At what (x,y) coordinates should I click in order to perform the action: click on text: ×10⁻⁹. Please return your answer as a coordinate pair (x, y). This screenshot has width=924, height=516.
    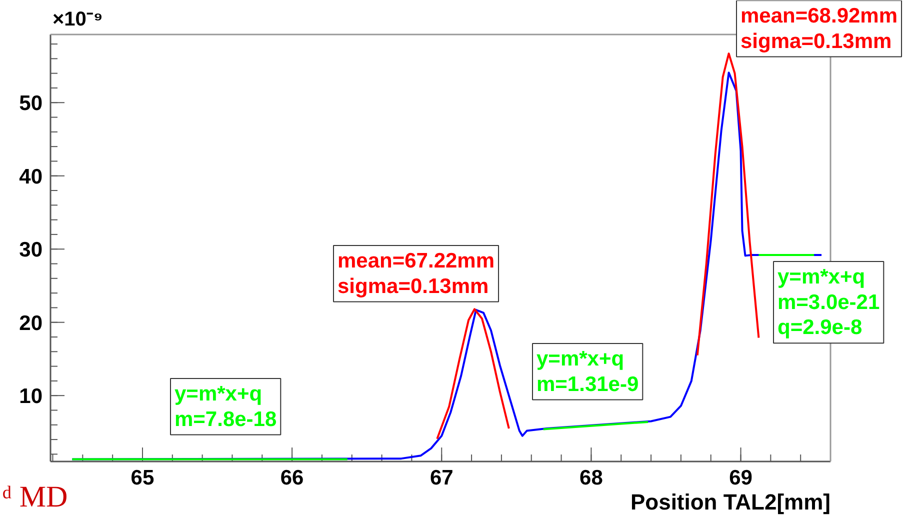
    Looking at the image, I should click on (77, 19).